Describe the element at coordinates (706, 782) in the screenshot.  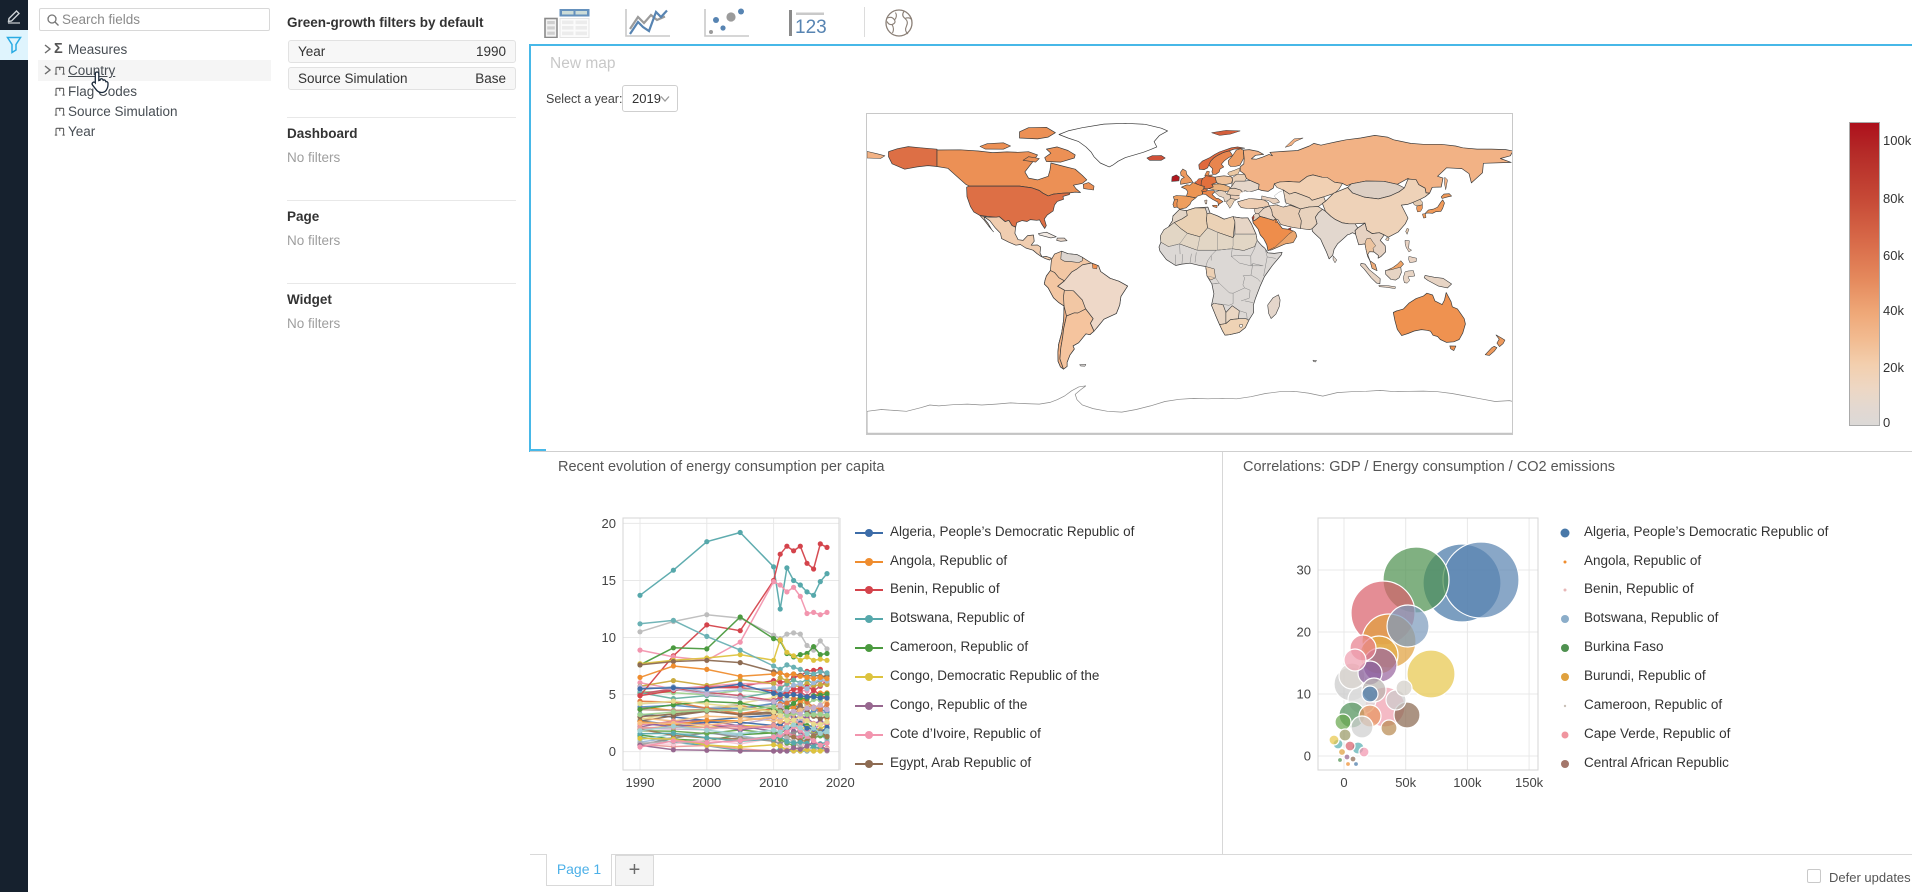
I see `svg-text: 2000` at that location.